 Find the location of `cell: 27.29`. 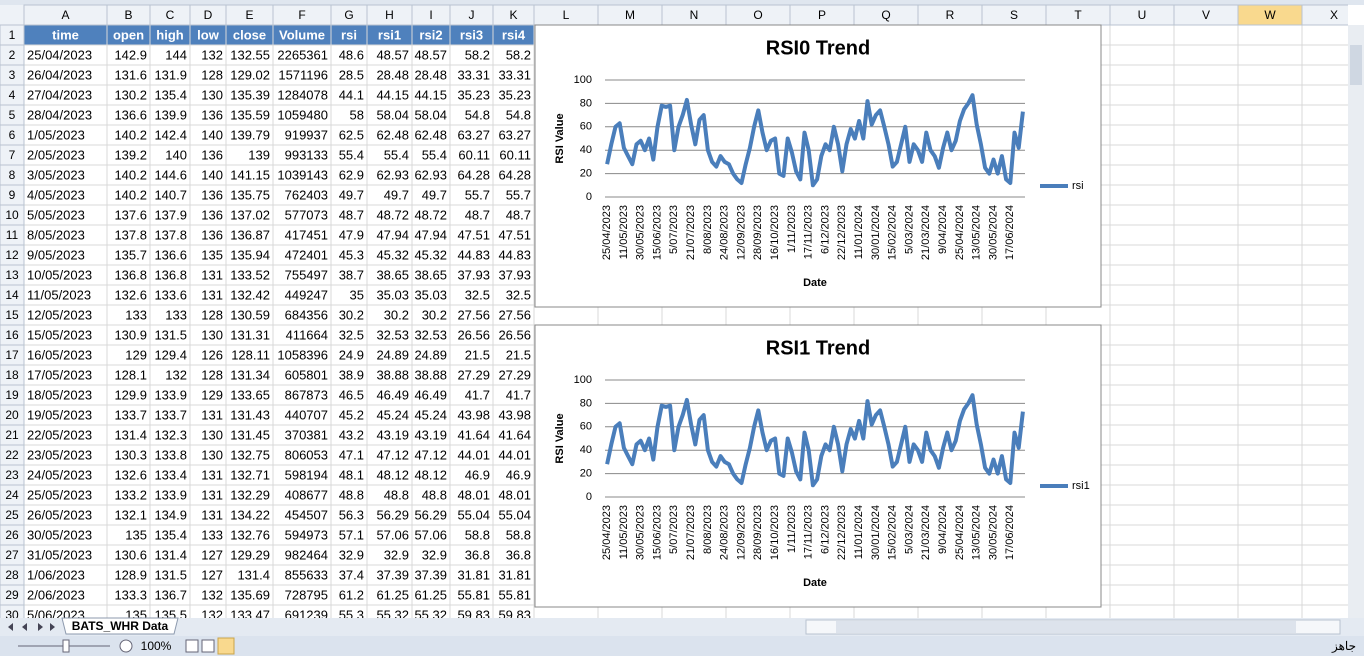

cell: 27.29 is located at coordinates (473, 374).